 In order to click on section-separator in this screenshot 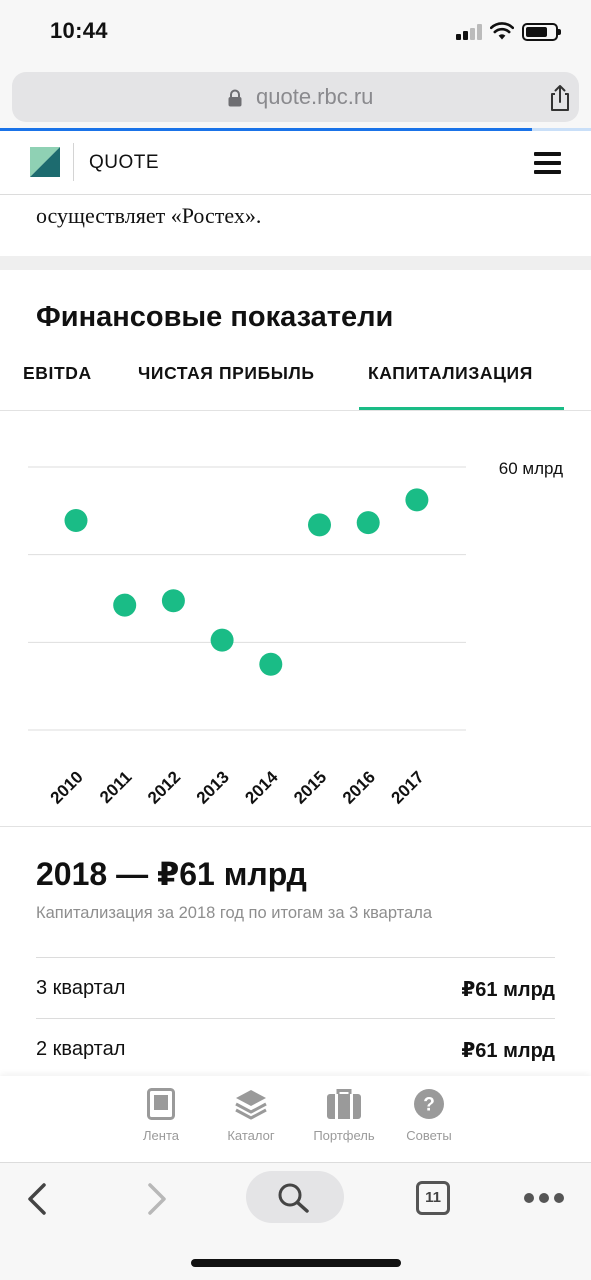, I will do `click(295, 263)`.